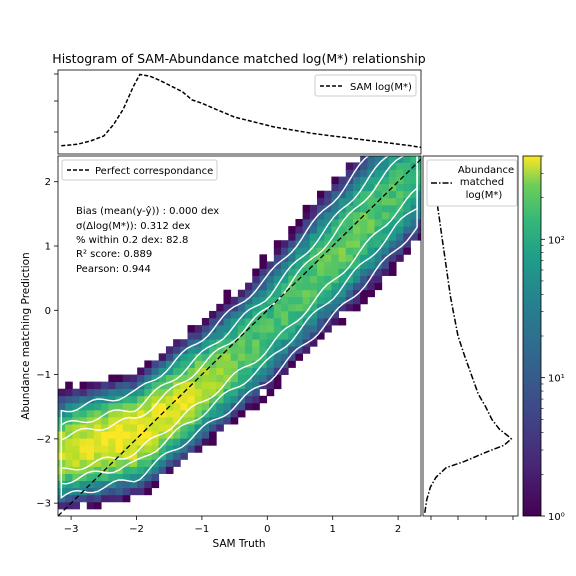  What do you see at coordinates (556, 517) in the screenshot?
I see `colorbar-tick-label: 10⁰` at bounding box center [556, 517].